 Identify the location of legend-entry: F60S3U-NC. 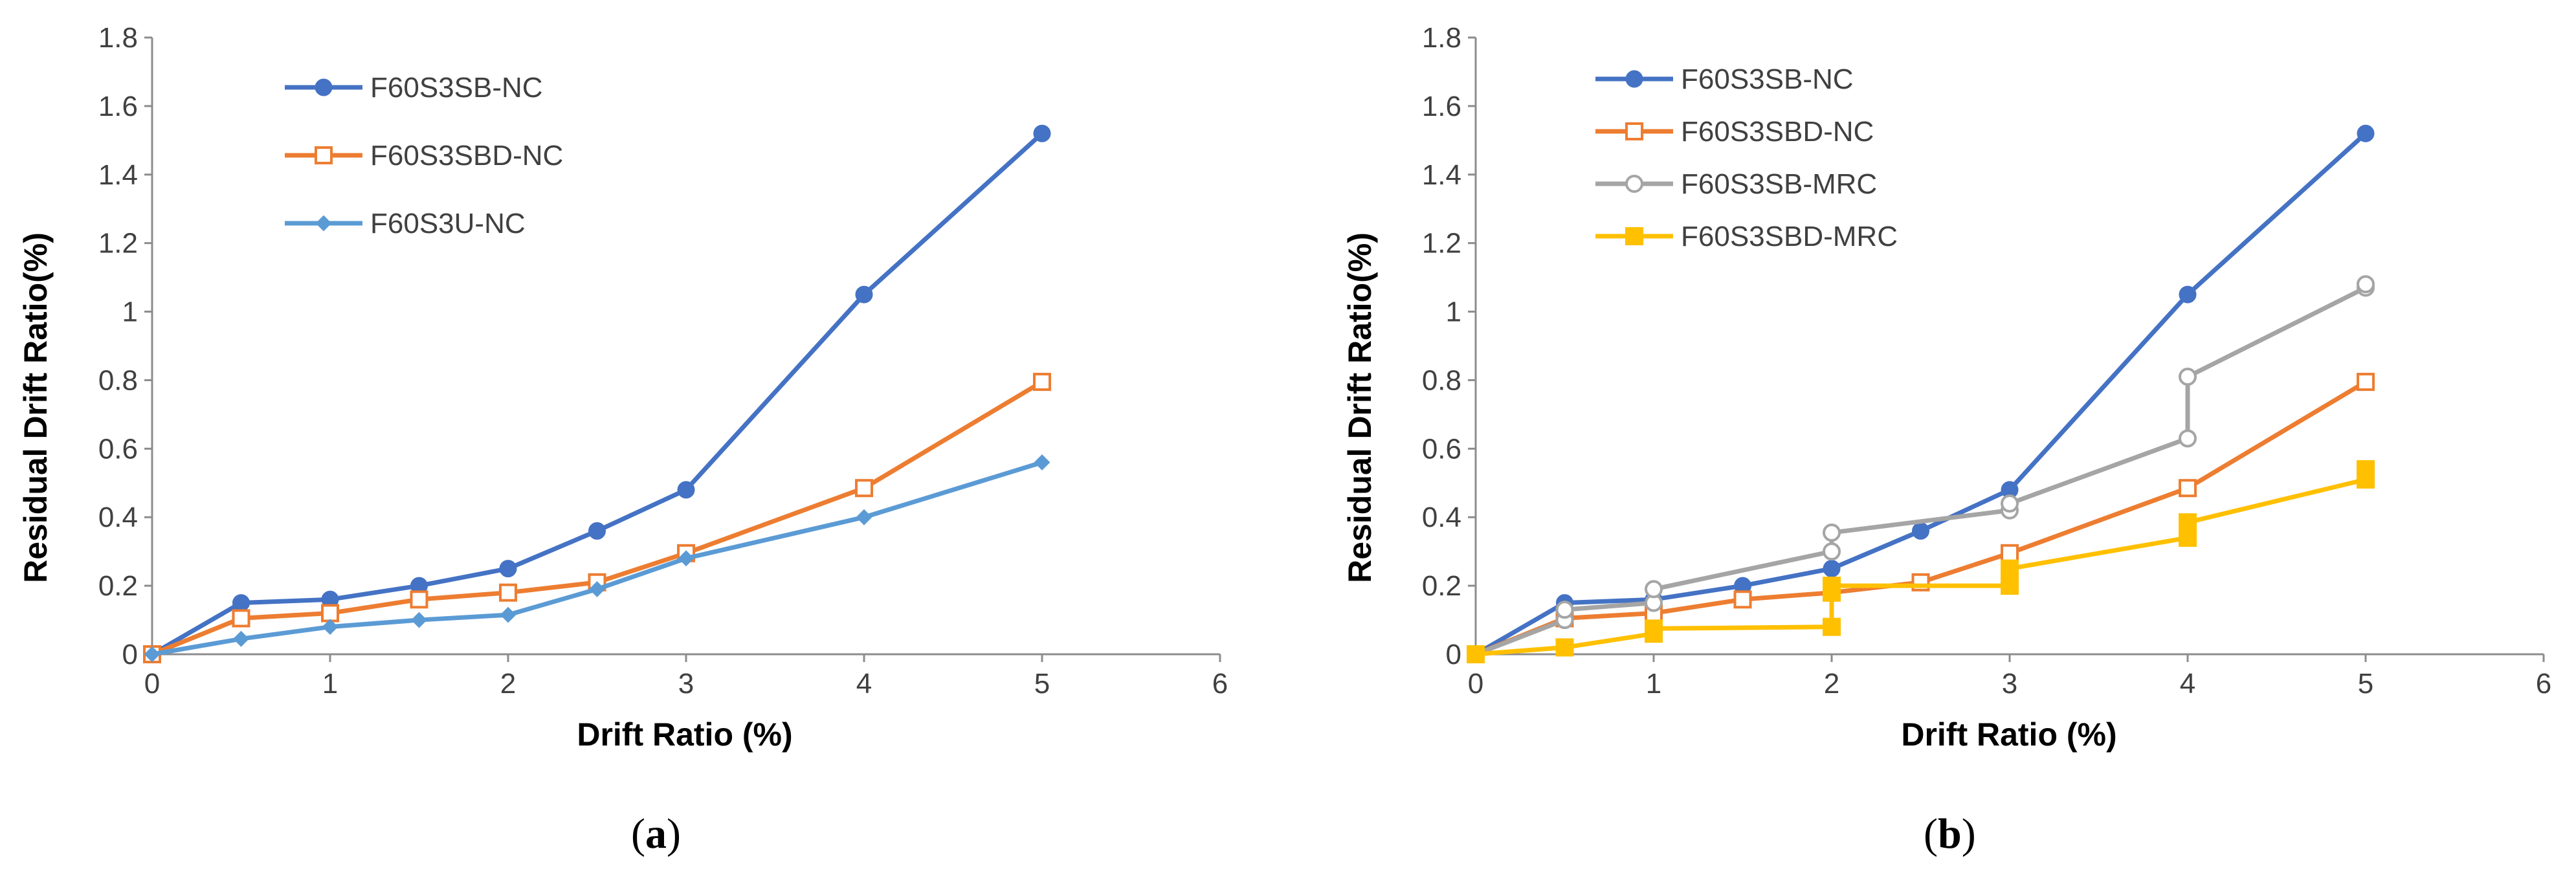
(405, 223).